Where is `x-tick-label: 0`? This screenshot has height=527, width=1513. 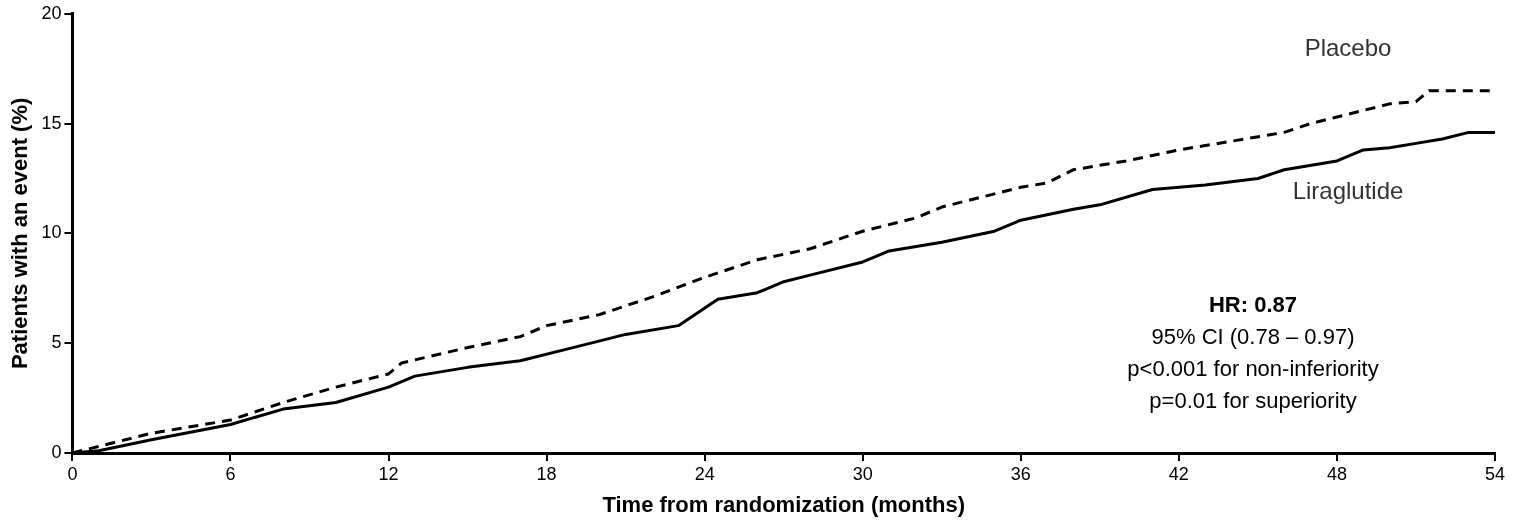
x-tick-label: 0 is located at coordinates (72, 473).